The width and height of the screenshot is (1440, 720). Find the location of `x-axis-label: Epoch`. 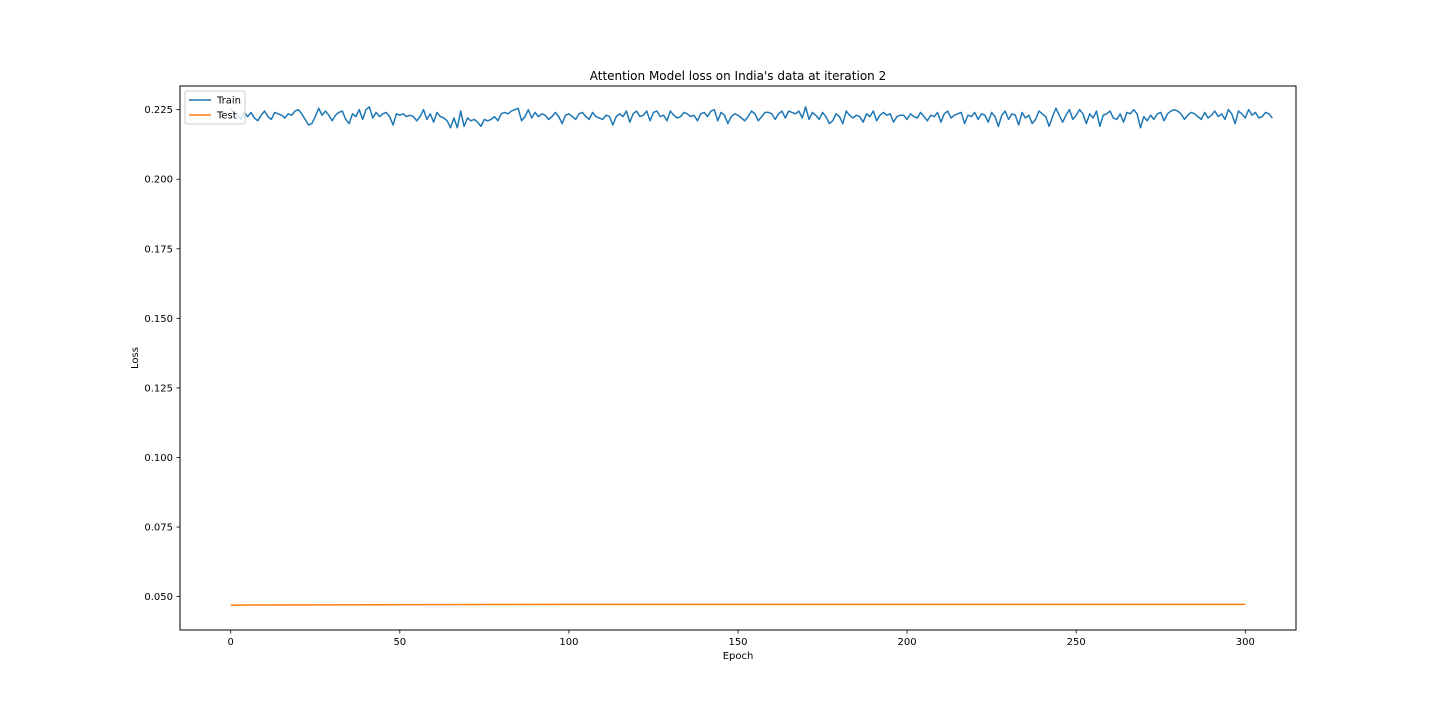

x-axis-label: Epoch is located at coordinates (738, 656).